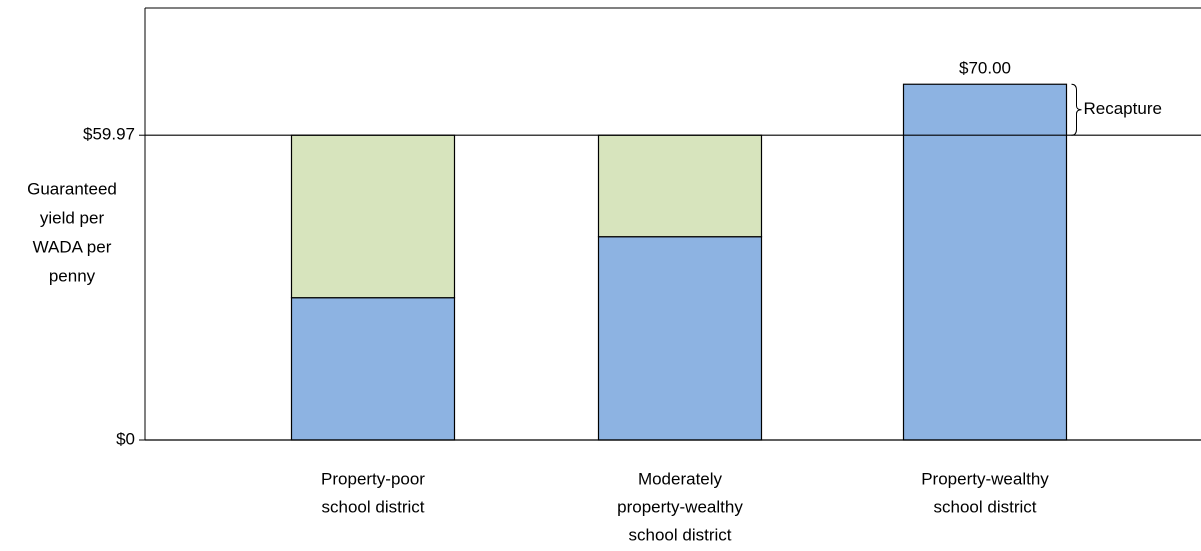 This screenshot has height=551, width=1201. Describe the element at coordinates (72, 217) in the screenshot. I see `y-axis-label: yield per` at that location.